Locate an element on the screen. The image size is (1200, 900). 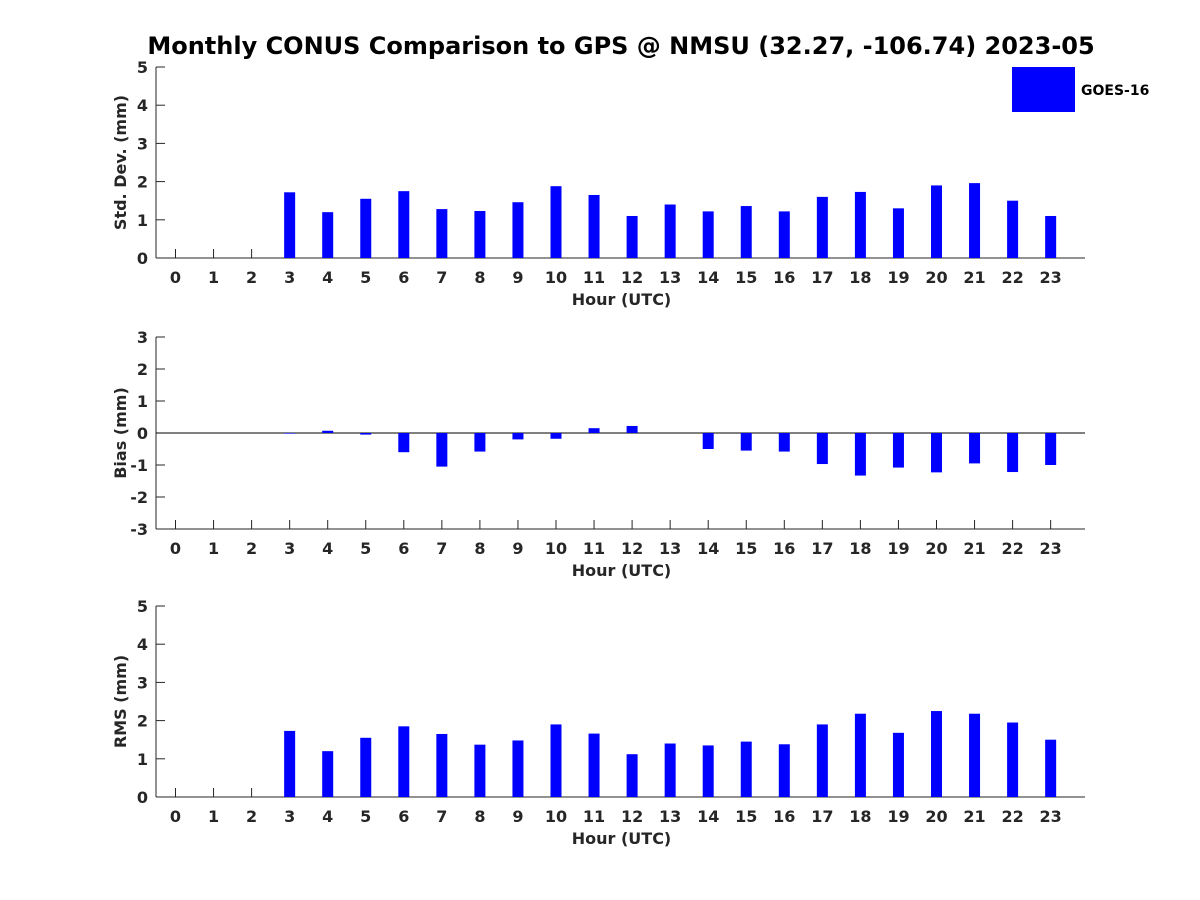
legend: GOES-16 is located at coordinates (1080, 89).